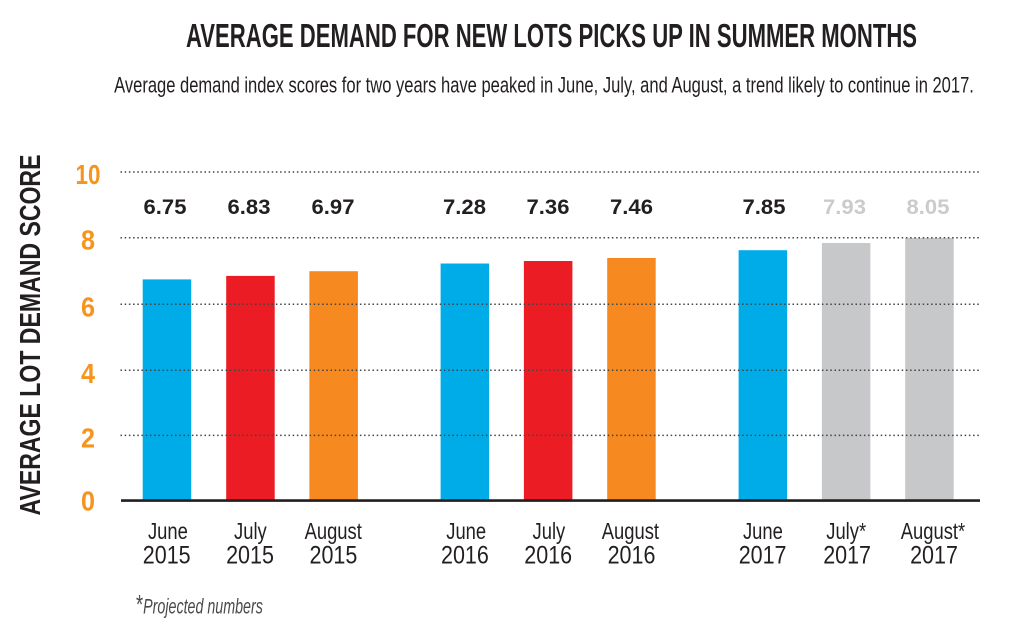 Image resolution: width=1023 pixels, height=631 pixels. Describe the element at coordinates (88, 240) in the screenshot. I see `svg-text: 8` at that location.